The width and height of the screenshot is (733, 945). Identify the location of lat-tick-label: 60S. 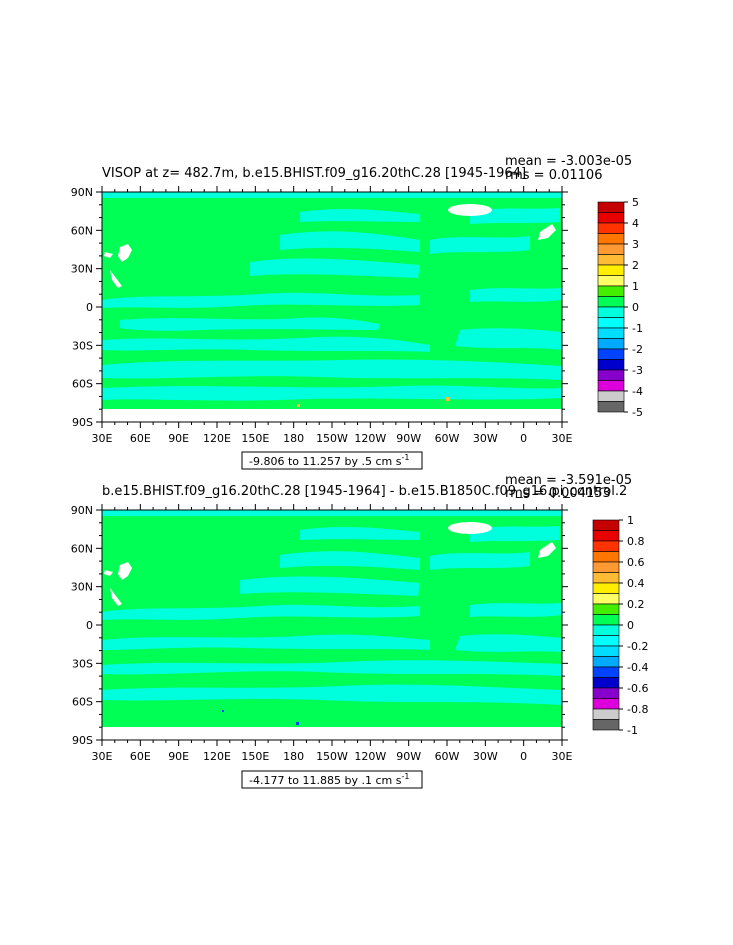
(82, 384).